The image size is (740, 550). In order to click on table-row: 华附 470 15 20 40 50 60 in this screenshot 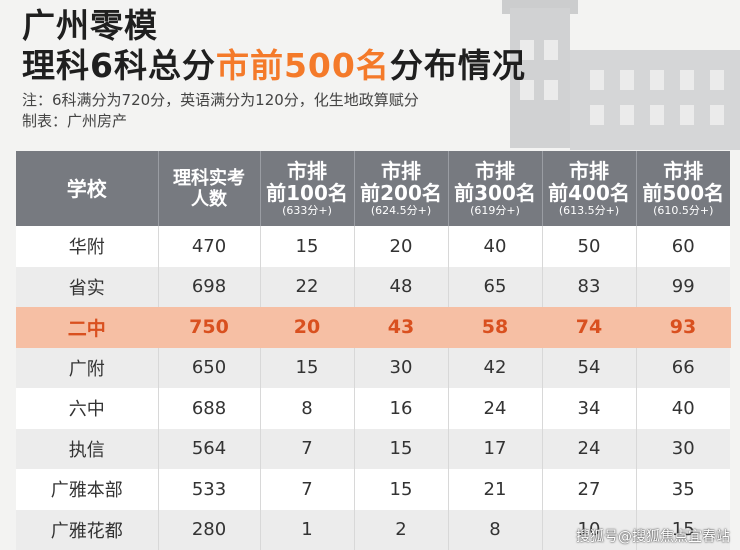, I will do `click(373, 246)`.